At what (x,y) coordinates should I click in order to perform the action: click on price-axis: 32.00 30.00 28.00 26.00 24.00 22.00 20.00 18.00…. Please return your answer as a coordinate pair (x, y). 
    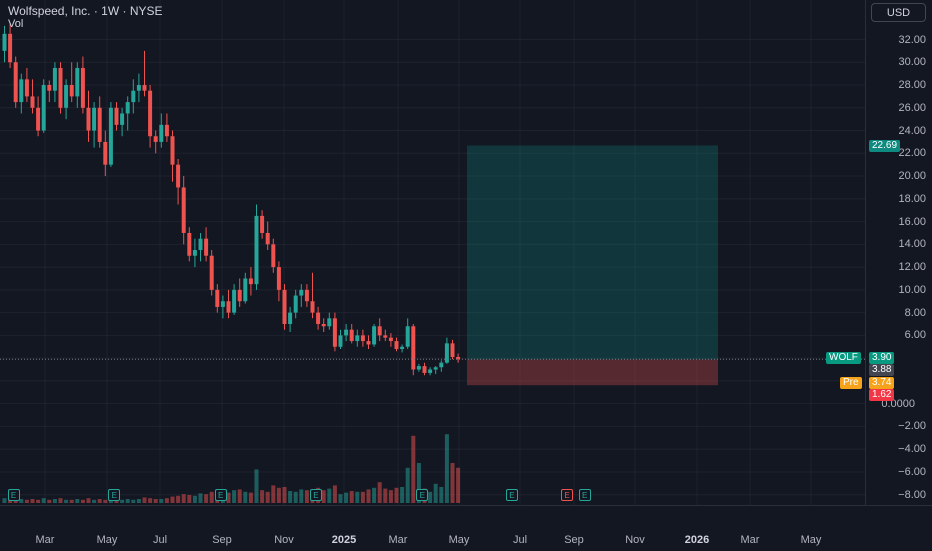
    Looking at the image, I should click on (898, 252).